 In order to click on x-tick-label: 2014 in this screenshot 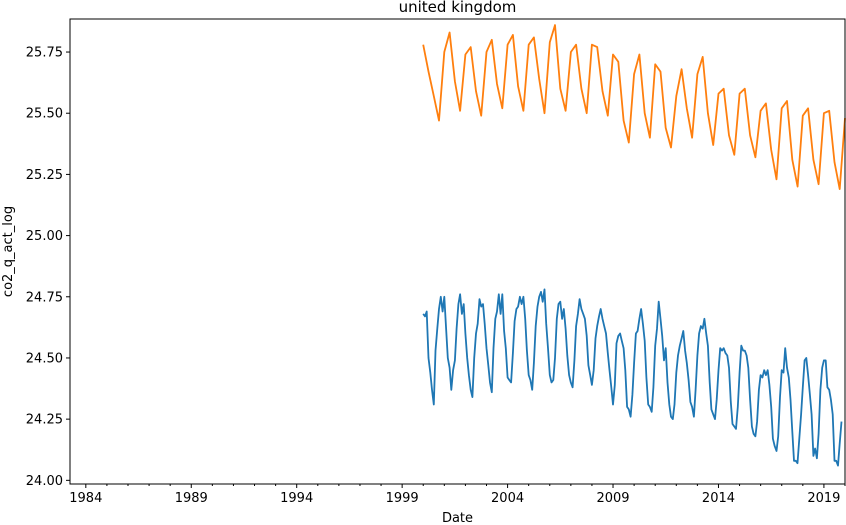, I will do `click(718, 498)`.